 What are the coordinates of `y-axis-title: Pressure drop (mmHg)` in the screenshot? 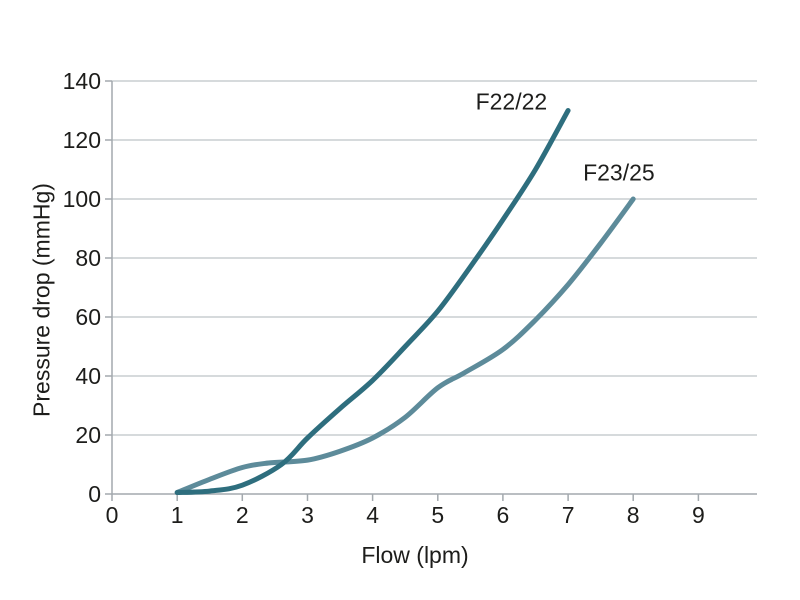 It's located at (41, 300).